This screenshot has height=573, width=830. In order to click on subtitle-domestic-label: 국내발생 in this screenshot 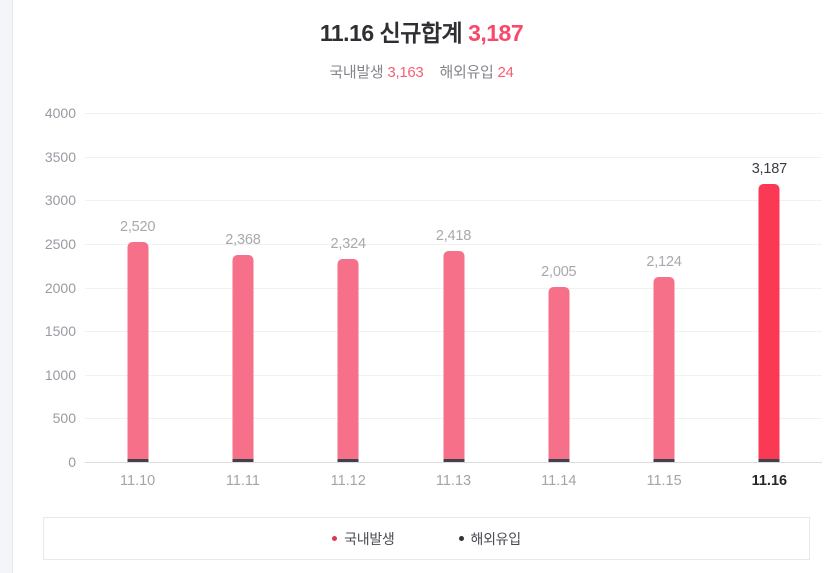, I will do `click(356, 72)`.